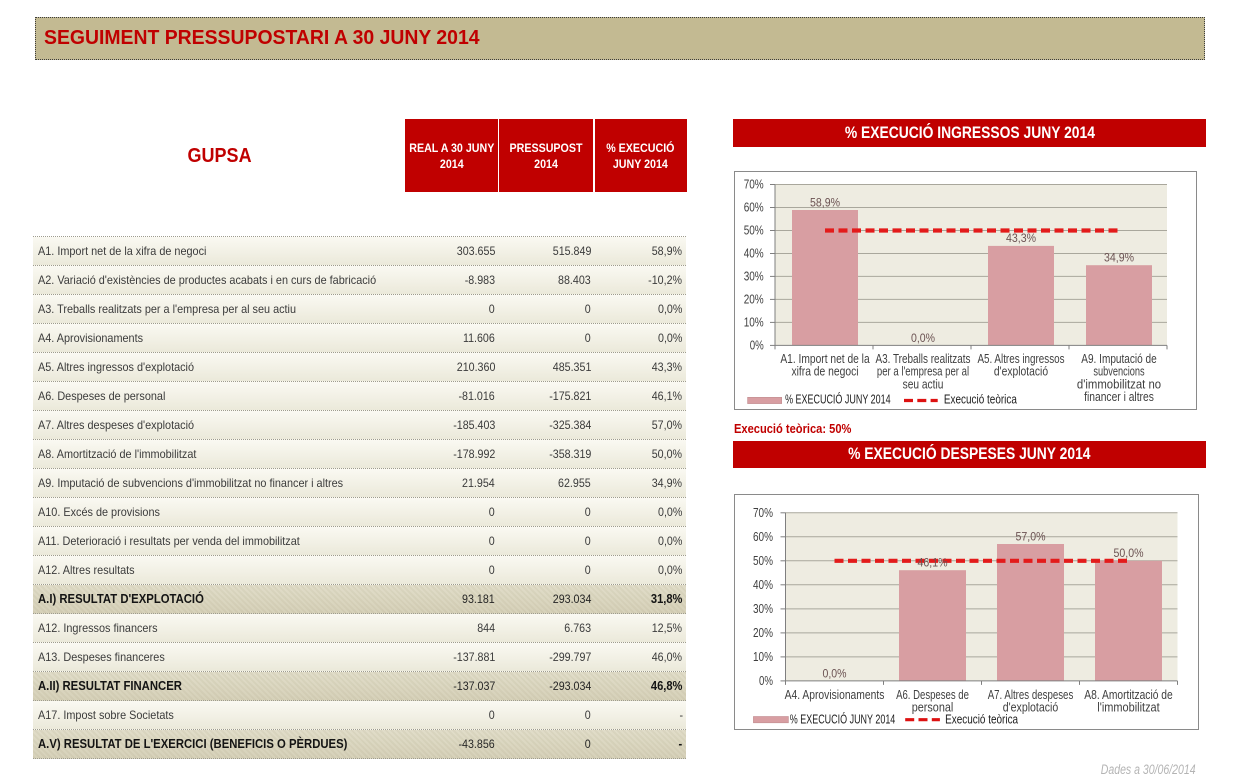 Image resolution: width=1240 pixels, height=782 pixels. Describe the element at coordinates (923, 372) in the screenshot. I see `svg-text: per a l'empresa per al` at that location.